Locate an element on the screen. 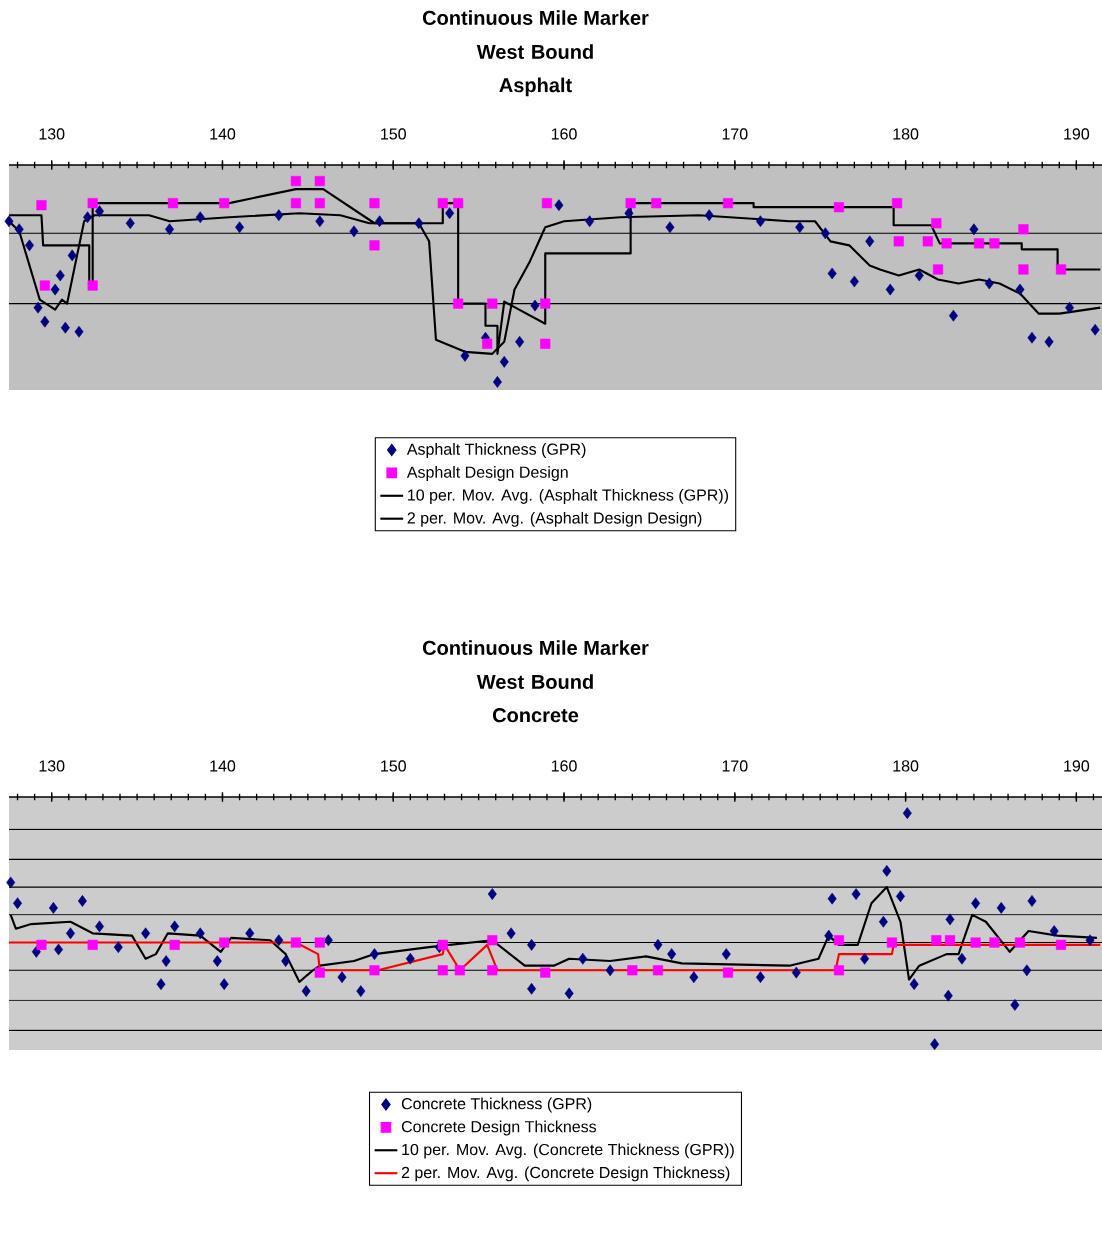 This screenshot has height=1243, width=1102. chart-subtitle: West Bound Asphalt is located at coordinates (534, 70).